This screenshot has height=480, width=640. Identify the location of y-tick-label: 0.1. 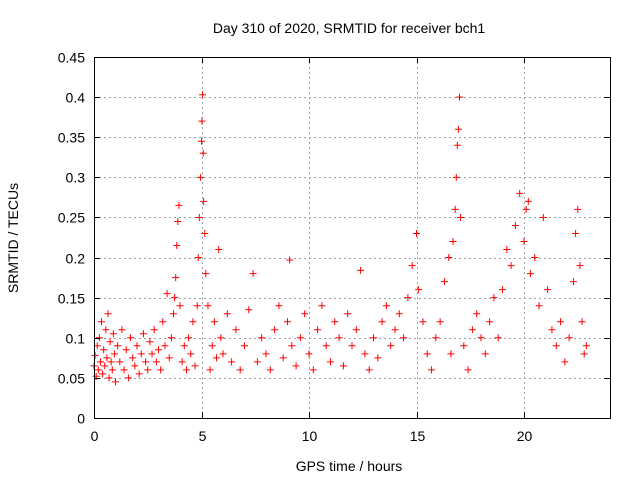
(76, 339).